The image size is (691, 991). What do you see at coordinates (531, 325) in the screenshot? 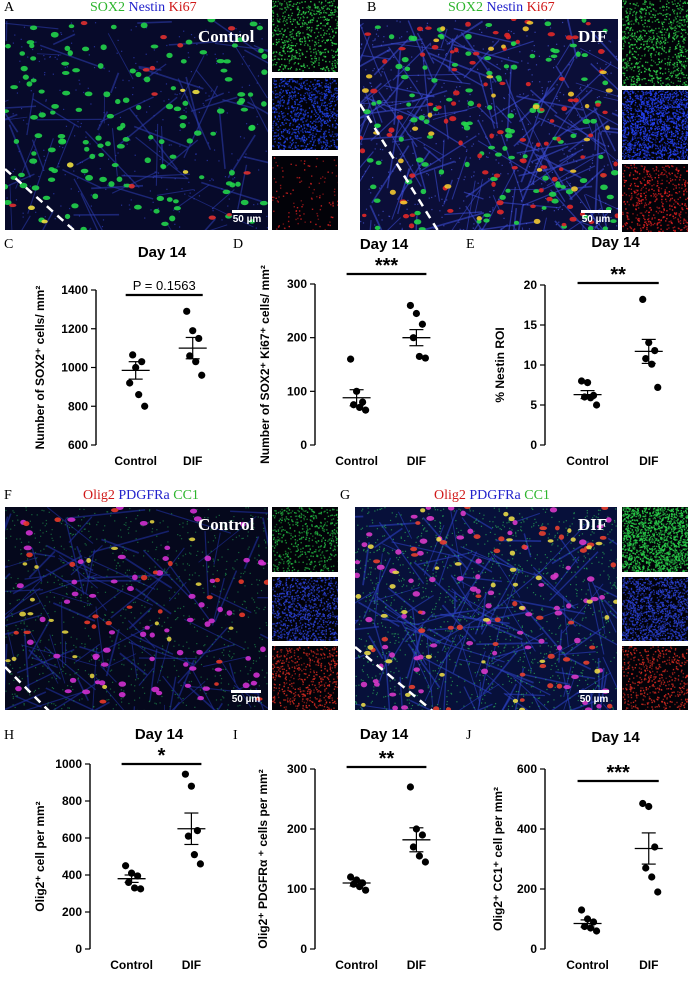
I see `y-tick-label: 15` at bounding box center [531, 325].